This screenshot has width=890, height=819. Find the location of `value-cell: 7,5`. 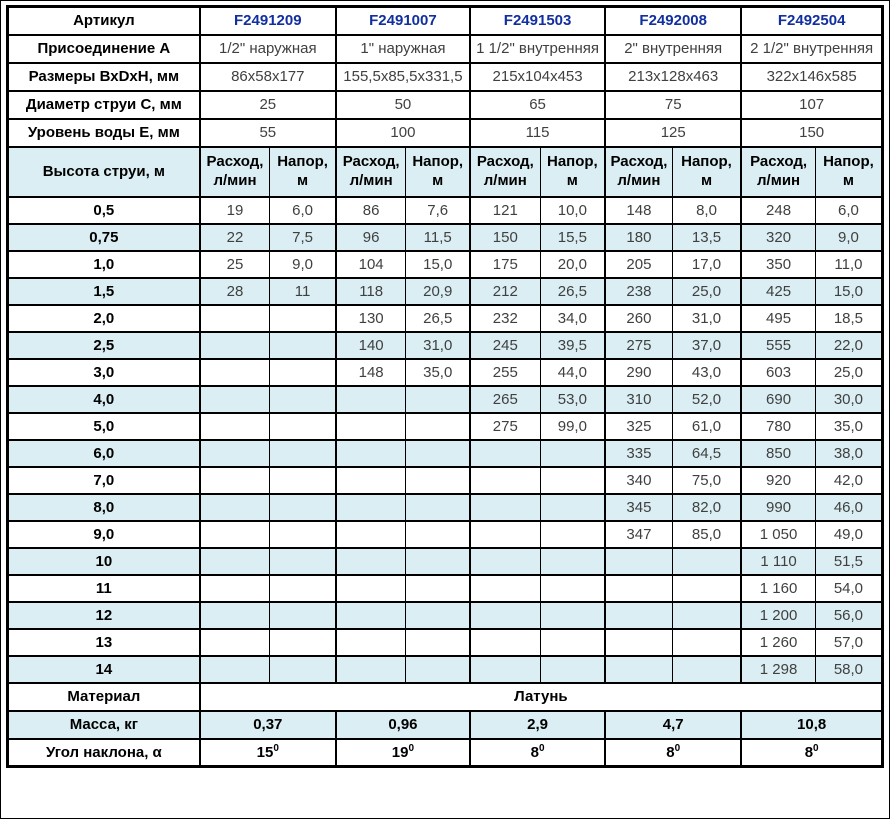

value-cell: 7,5 is located at coordinates (303, 237).